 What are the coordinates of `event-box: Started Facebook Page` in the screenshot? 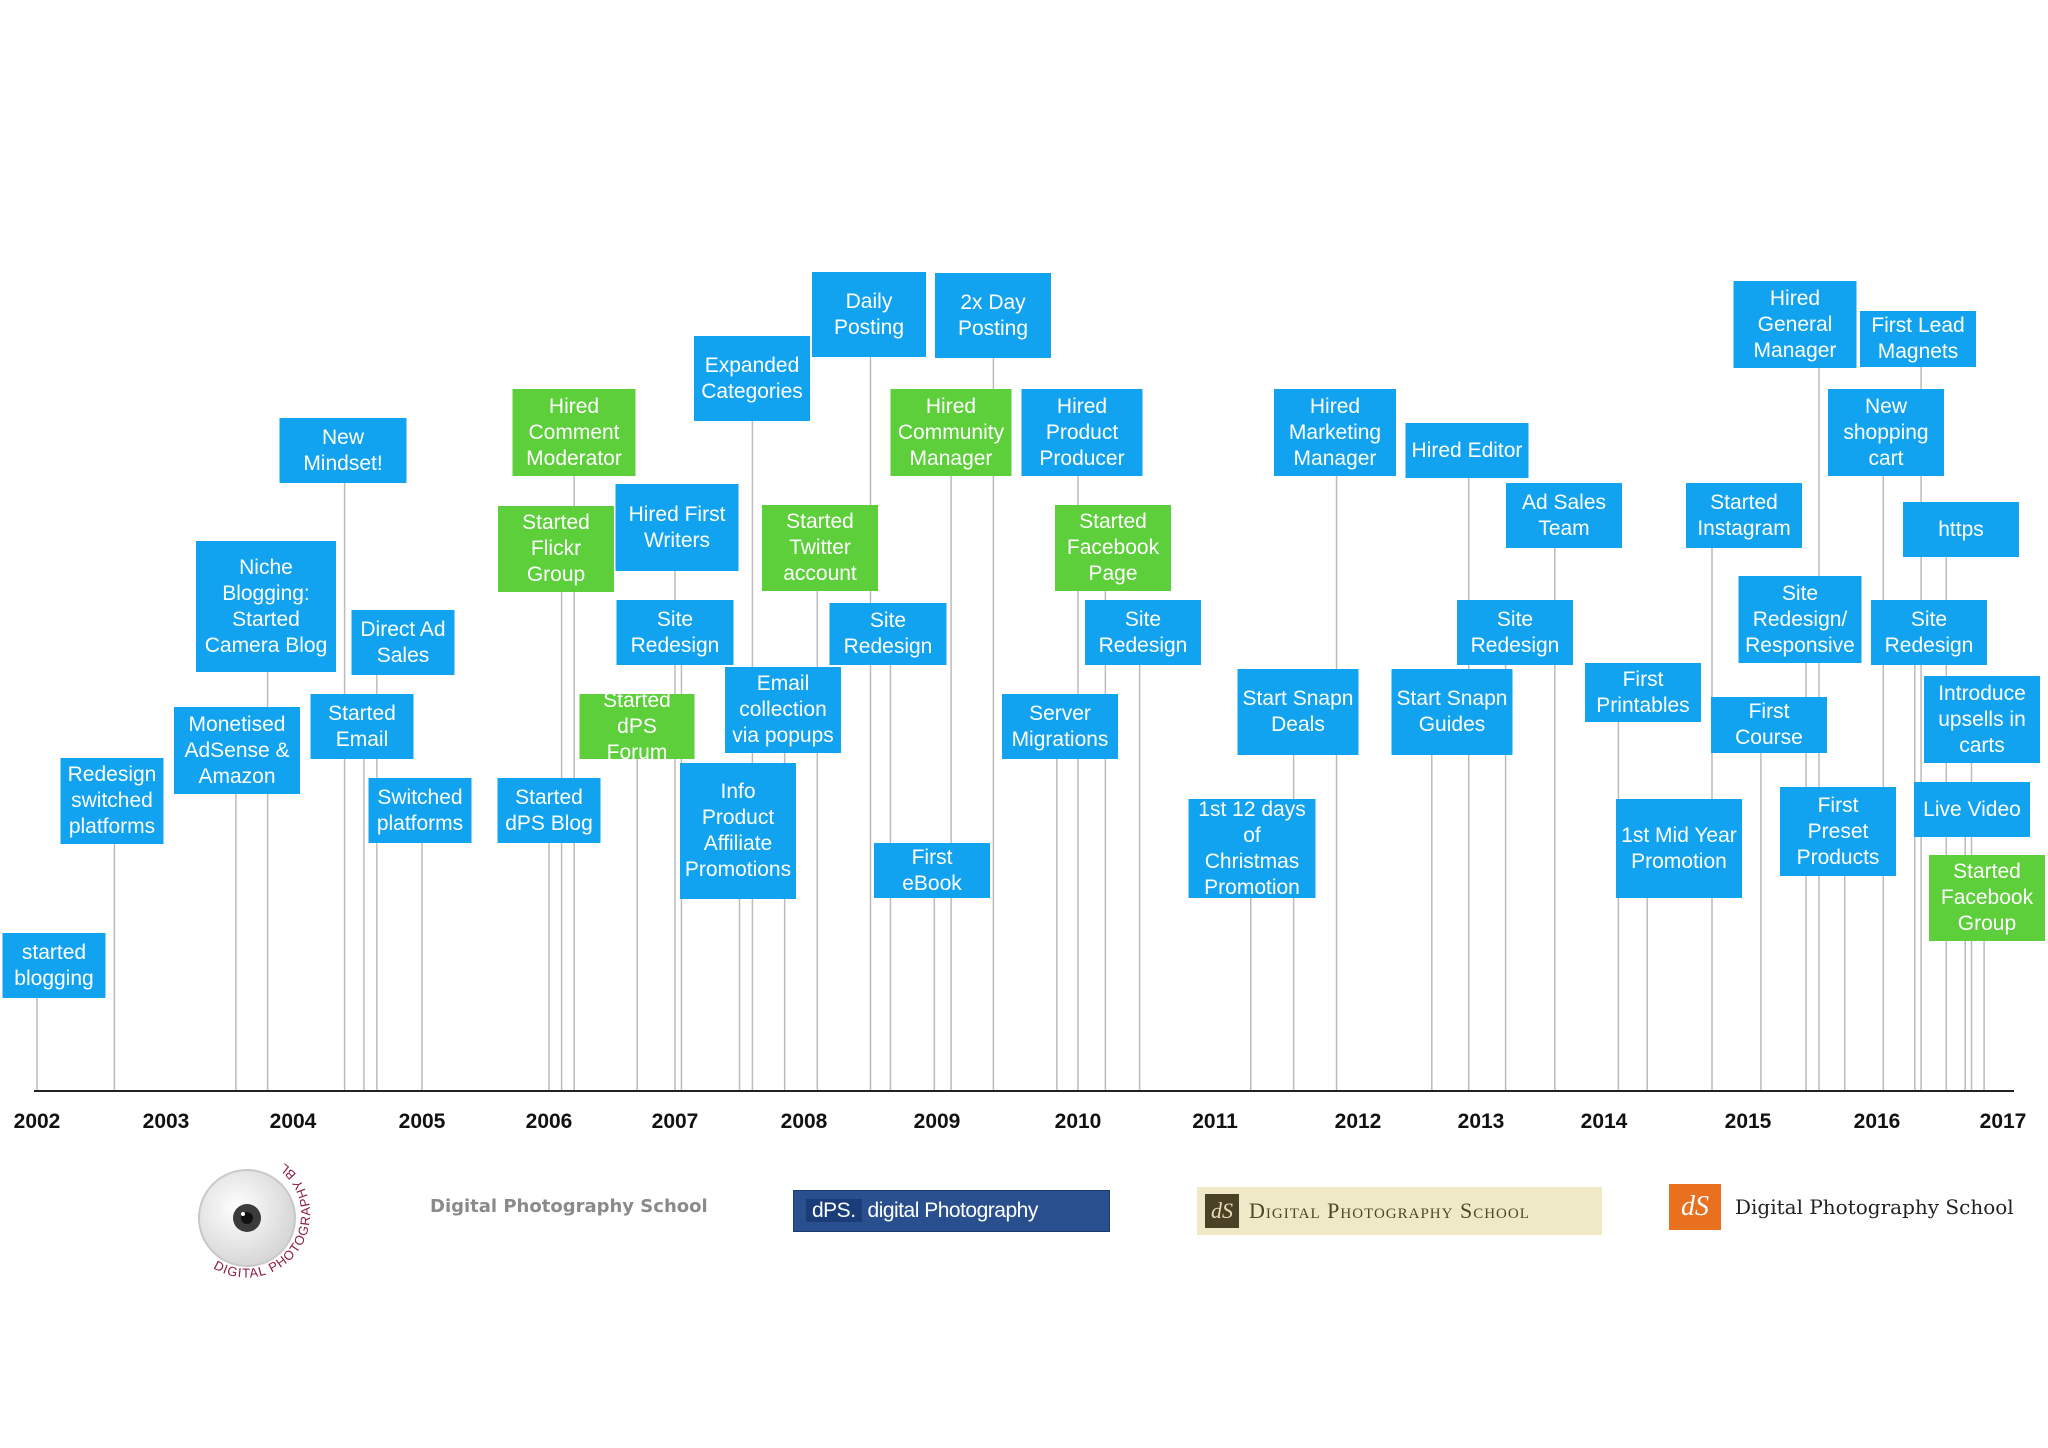 It's located at (1113, 548).